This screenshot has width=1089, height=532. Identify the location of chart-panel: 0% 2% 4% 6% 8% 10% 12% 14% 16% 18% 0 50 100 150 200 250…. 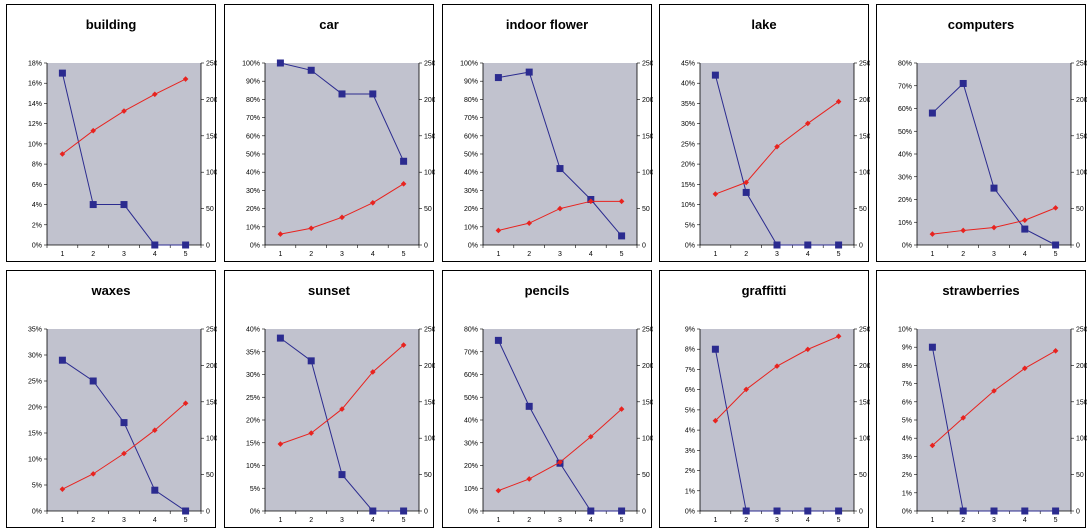
(111, 133).